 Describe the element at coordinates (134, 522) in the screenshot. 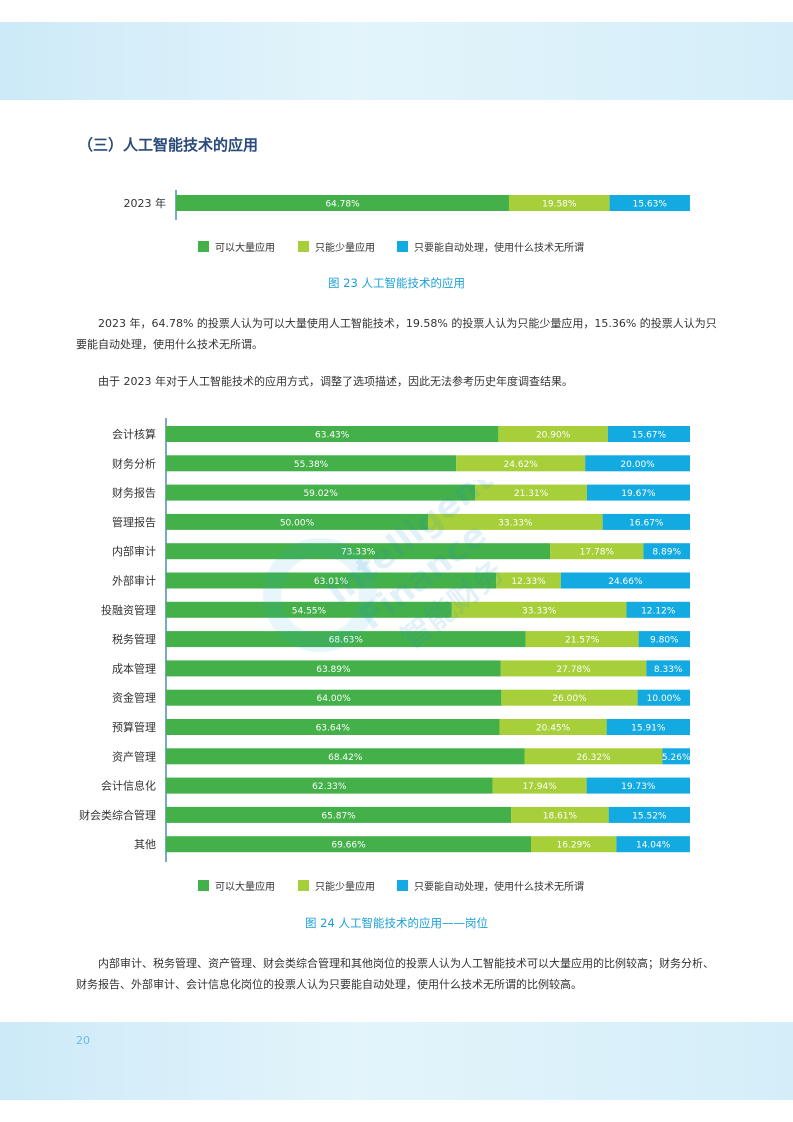

I see `category-label: 管理报告` at that location.